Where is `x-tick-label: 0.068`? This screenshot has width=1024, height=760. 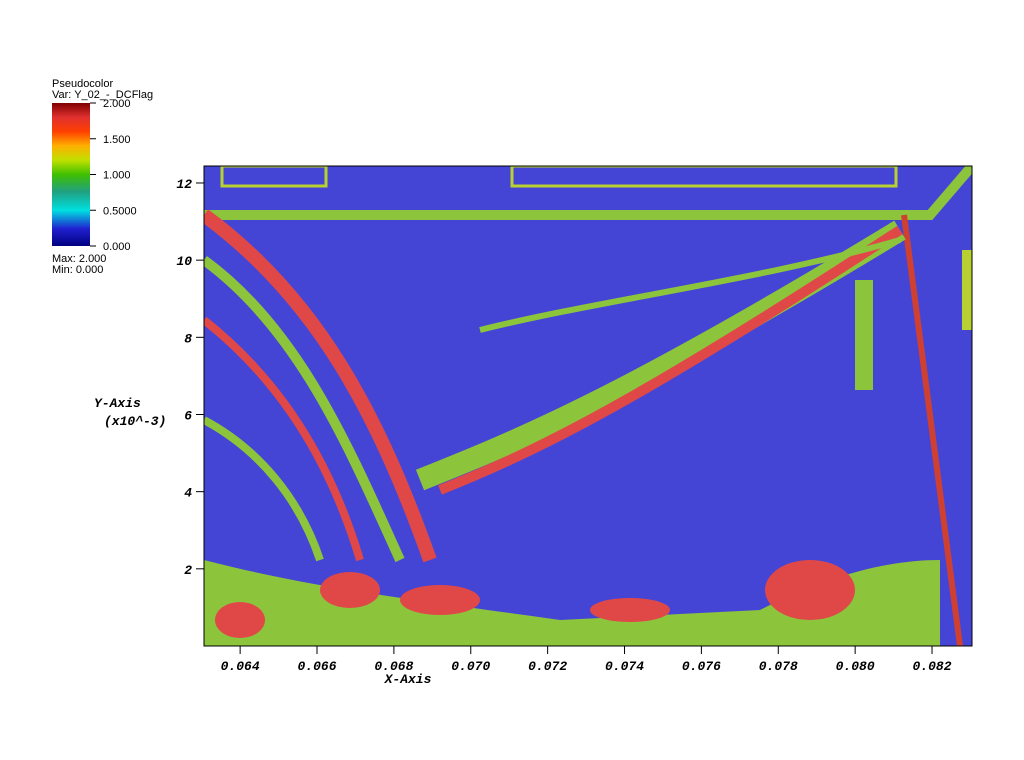
x-tick-label: 0.068 is located at coordinates (393, 666).